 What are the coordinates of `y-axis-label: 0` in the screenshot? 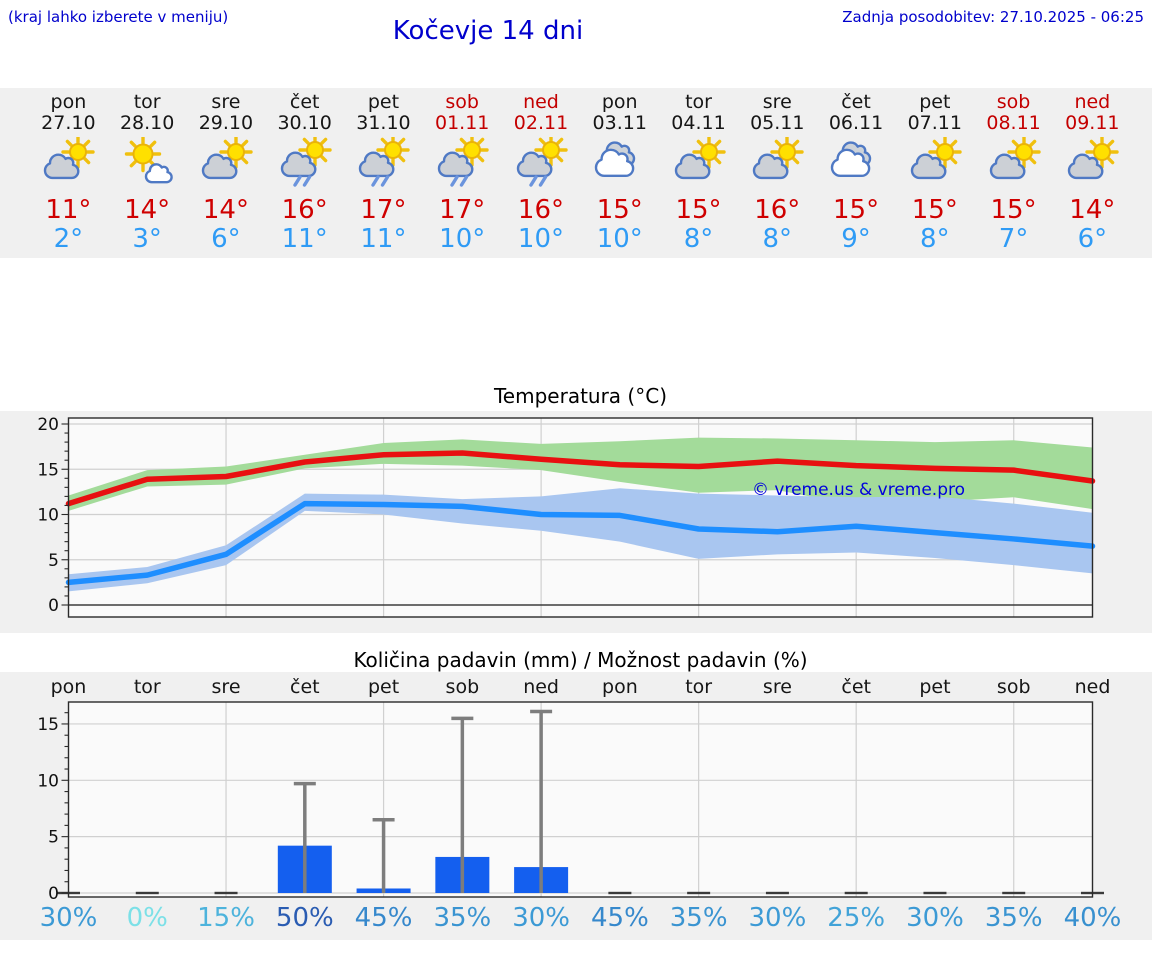 It's located at (53, 894).